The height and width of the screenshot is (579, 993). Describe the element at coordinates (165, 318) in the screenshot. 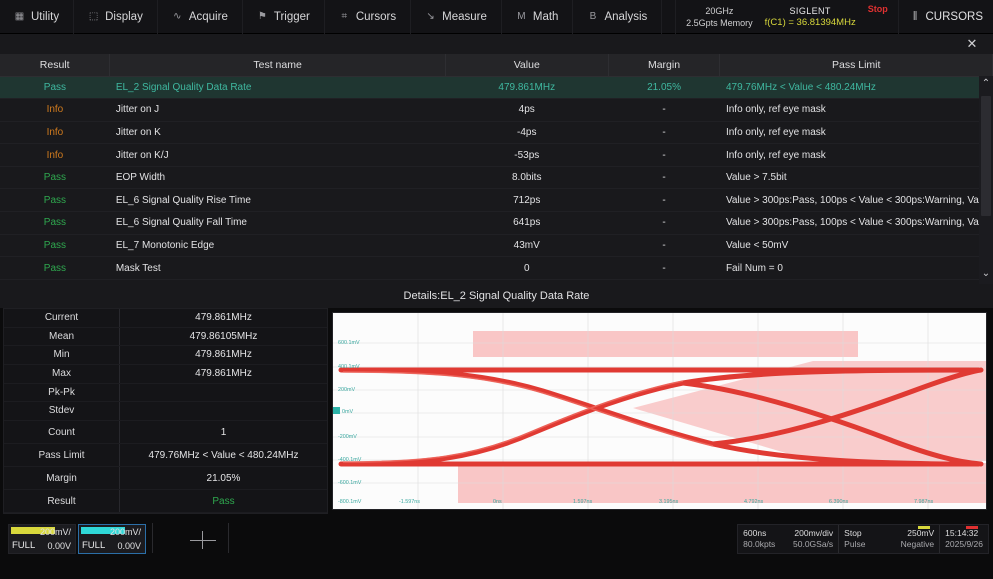

I see `stat-row-current: Current 479.861MHz` at that location.